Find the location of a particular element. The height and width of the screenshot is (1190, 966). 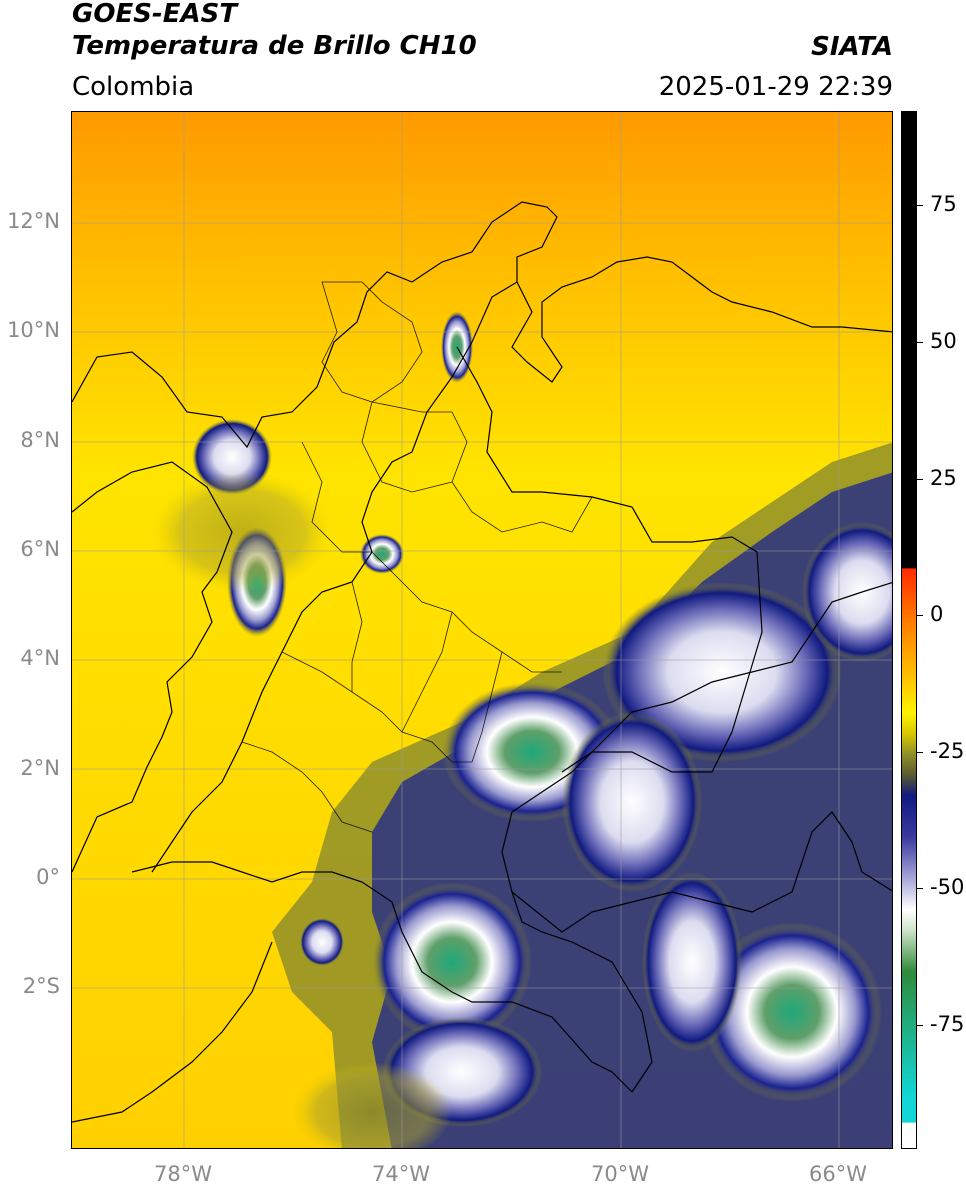

lat-label-2s: 2°S is located at coordinates (41, 986).